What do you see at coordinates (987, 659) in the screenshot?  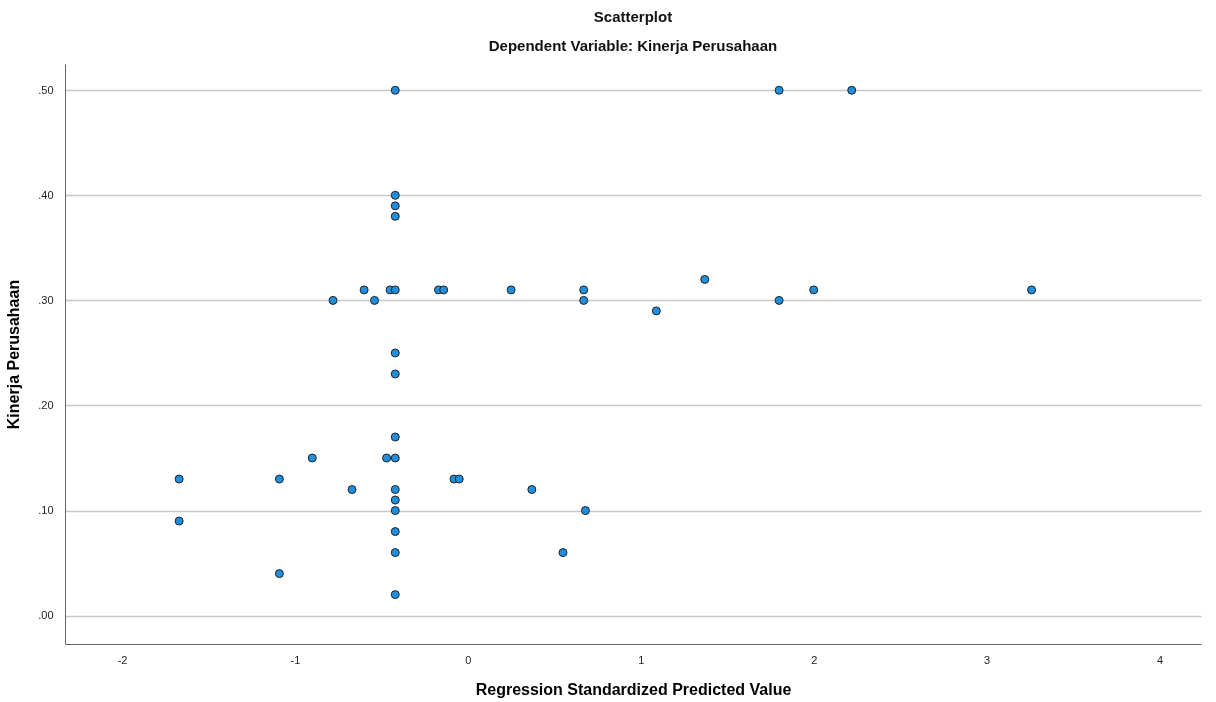 I see `x-tick-label: 3` at bounding box center [987, 659].